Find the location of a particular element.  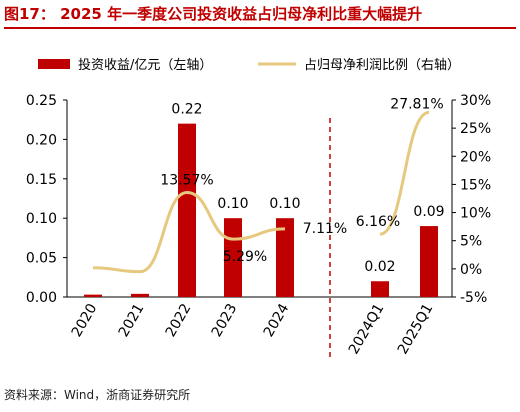

line-value-label: 13.57% is located at coordinates (186, 180).